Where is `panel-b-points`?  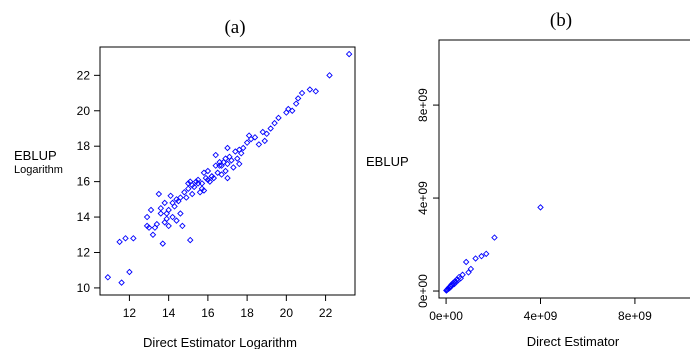
panel-b-points is located at coordinates (493, 249).